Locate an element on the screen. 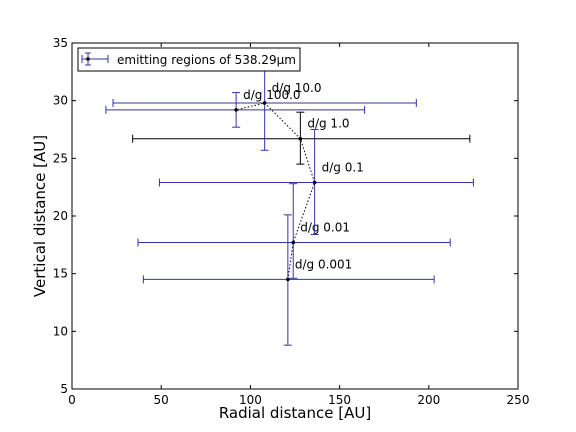 The height and width of the screenshot is (432, 576). point-label: d/g 1.0 is located at coordinates (328, 124).